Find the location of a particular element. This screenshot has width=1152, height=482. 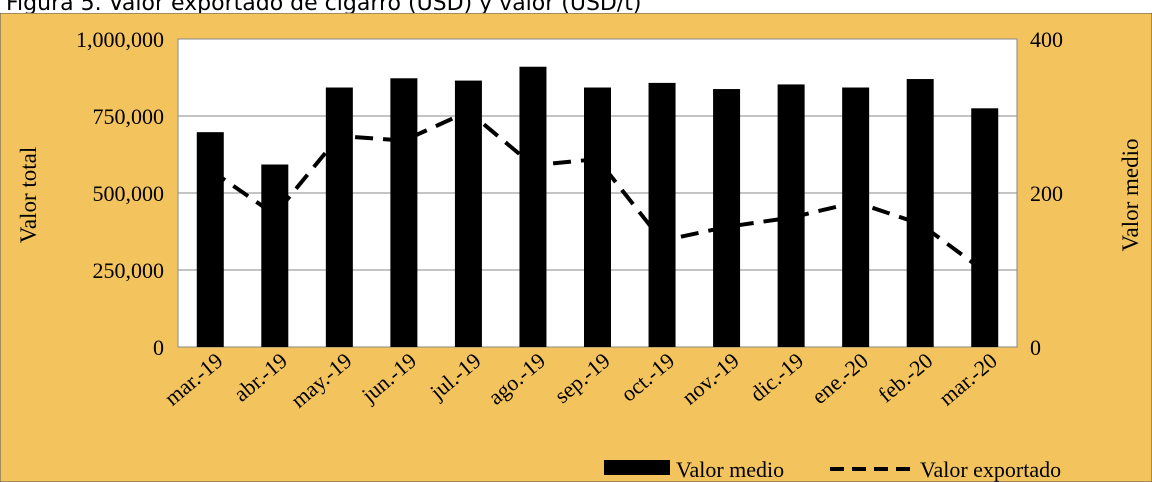

y-right-tick-label: 200 is located at coordinates (1046, 193).